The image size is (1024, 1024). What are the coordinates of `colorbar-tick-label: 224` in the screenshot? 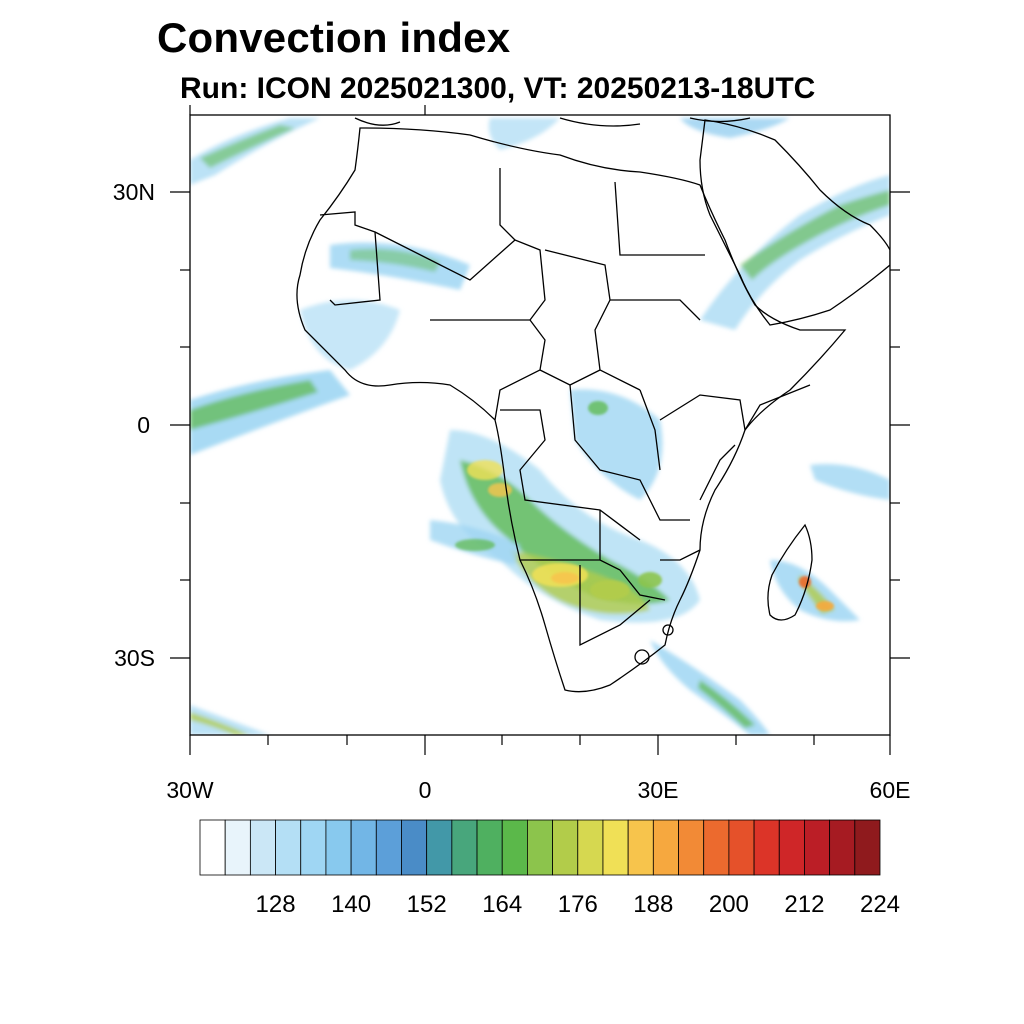 It's located at (880, 904).